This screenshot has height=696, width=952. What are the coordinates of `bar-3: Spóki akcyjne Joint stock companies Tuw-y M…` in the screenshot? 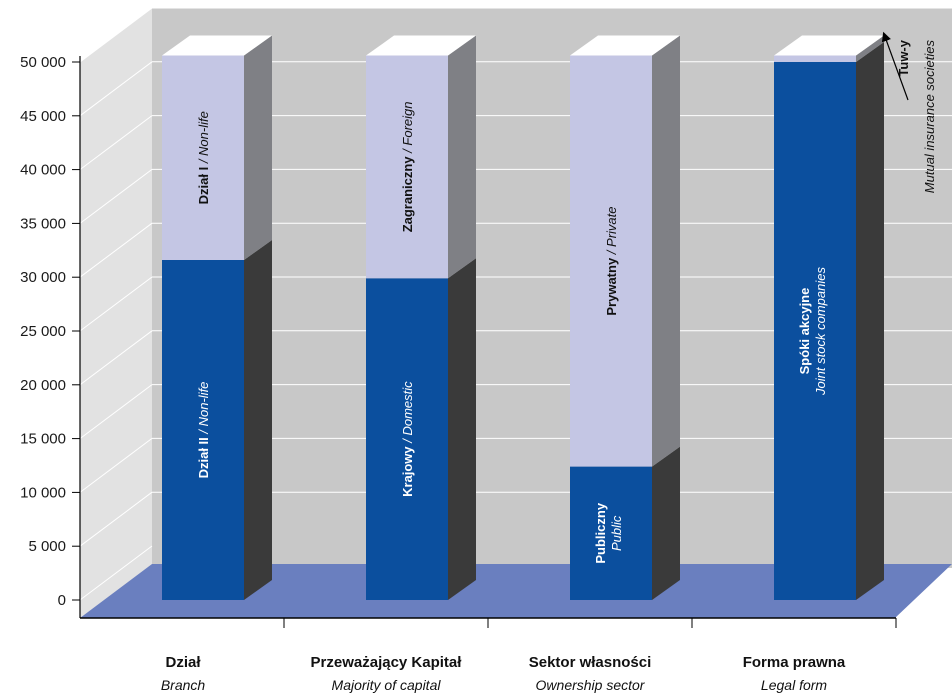 It's located at (855, 315).